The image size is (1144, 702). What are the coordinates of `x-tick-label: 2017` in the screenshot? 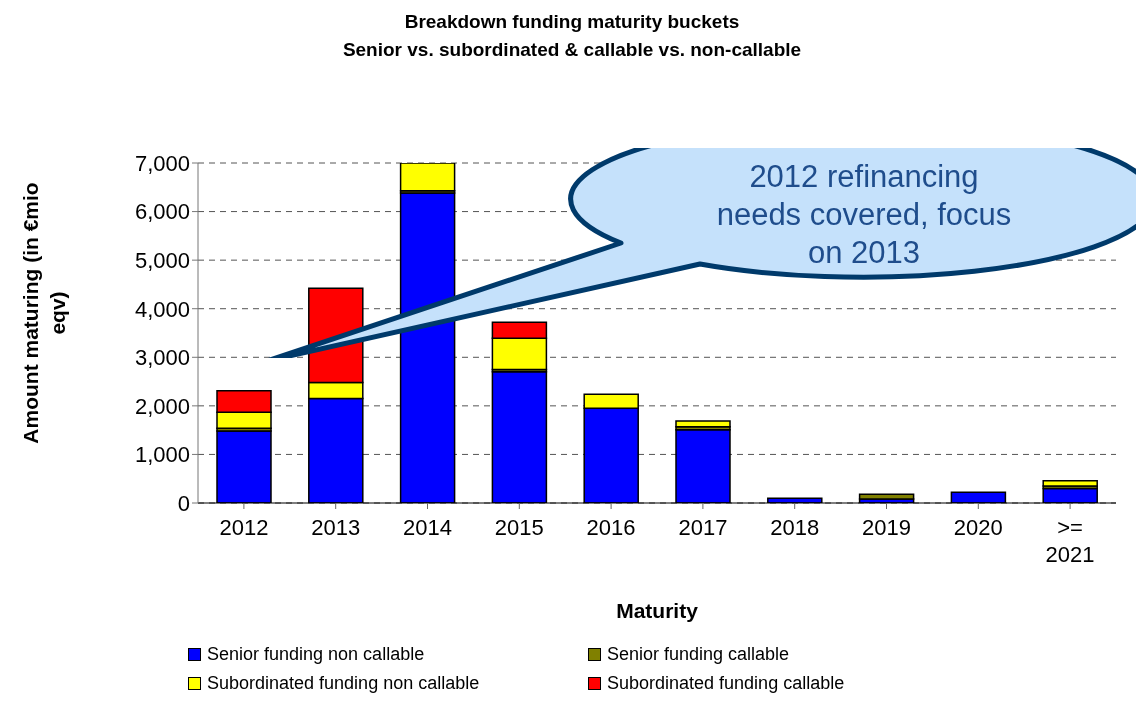 It's located at (703, 527).